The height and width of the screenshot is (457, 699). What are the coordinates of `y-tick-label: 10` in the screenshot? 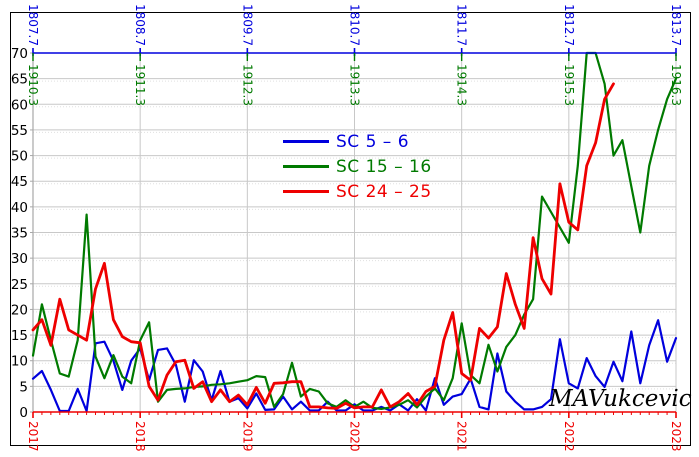 It's located at (19, 362).